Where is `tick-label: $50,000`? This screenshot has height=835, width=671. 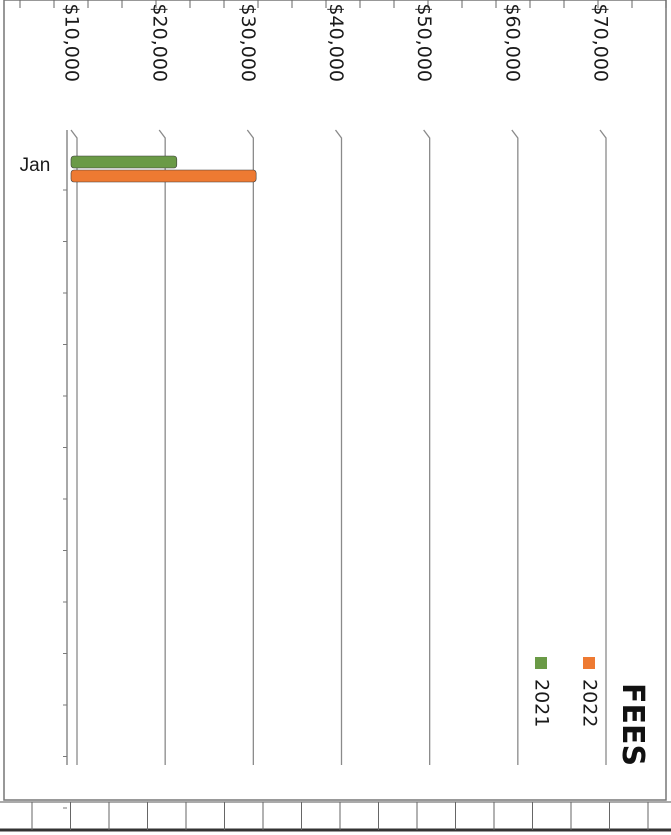 tick-label: $50,000 is located at coordinates (424, 42).